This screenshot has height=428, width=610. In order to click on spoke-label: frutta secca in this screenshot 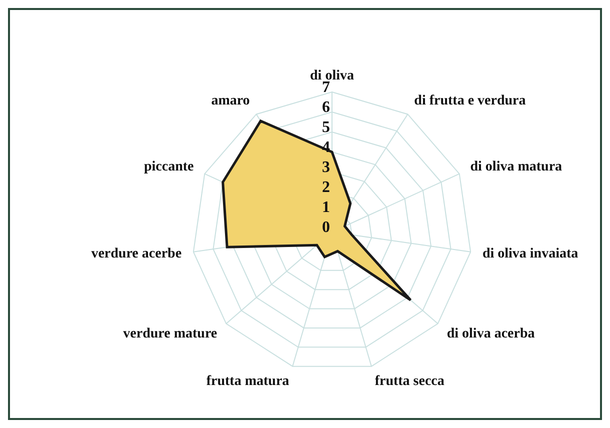, I will do `click(409, 382)`.